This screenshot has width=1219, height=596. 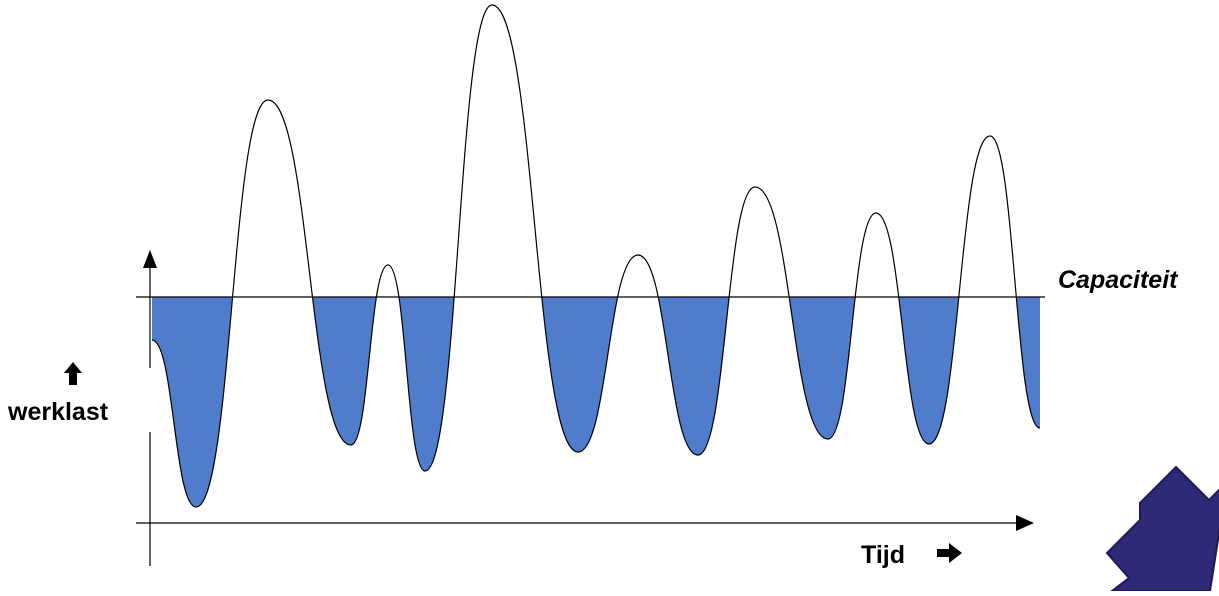 What do you see at coordinates (73, 373) in the screenshot?
I see `up-arrow-icon` at bounding box center [73, 373].